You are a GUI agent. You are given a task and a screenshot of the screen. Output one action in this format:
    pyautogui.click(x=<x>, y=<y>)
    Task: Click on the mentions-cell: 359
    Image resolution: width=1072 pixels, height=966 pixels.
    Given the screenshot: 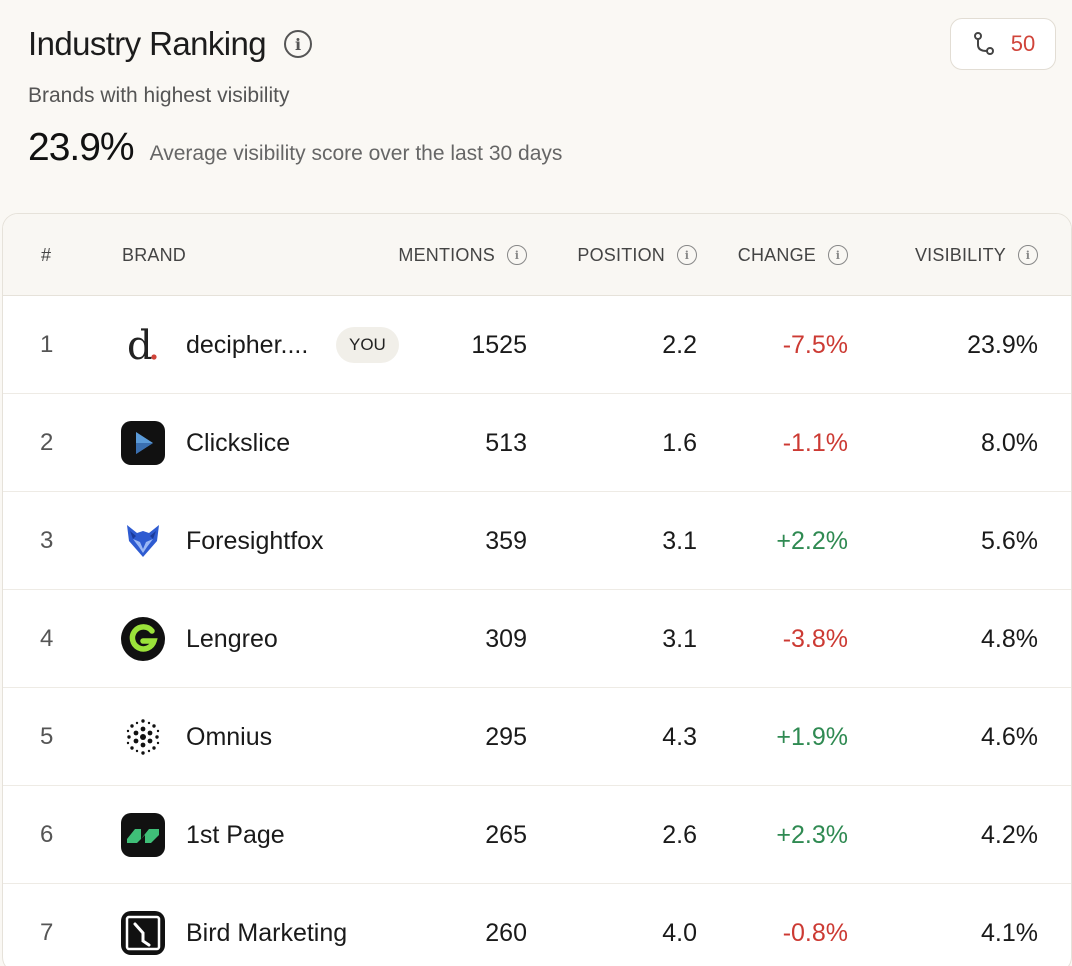 What is the action you would take?
    pyautogui.click(x=506, y=540)
    